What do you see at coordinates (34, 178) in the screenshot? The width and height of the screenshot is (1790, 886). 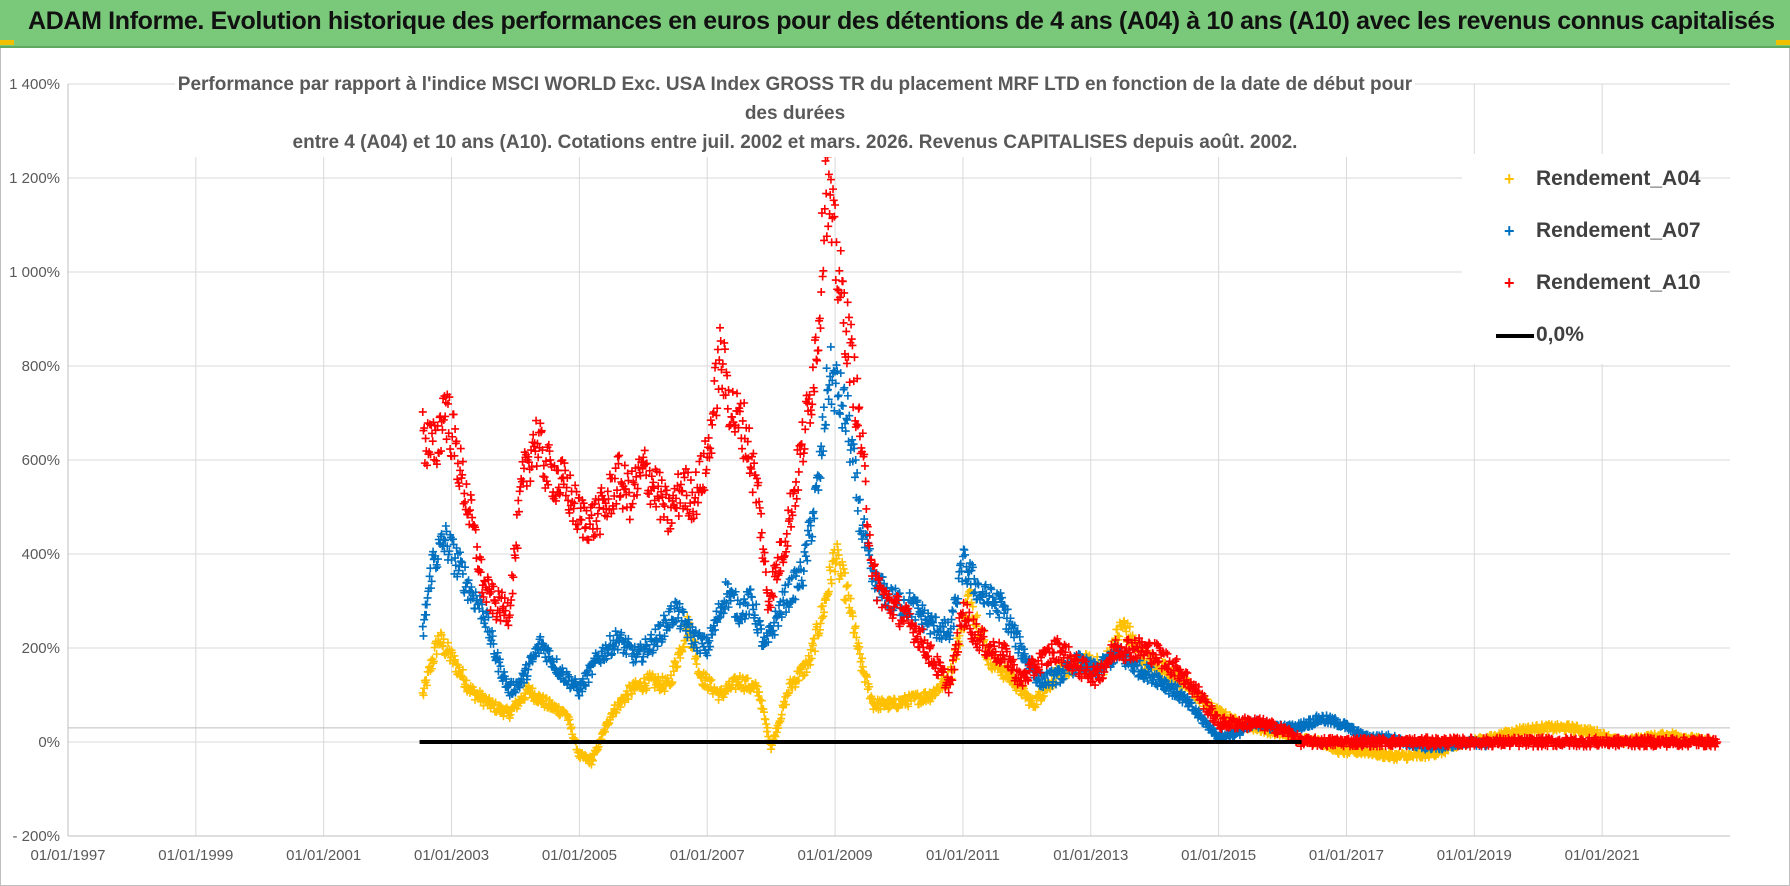 I see `y-tick-label: 1 200%` at bounding box center [34, 178].